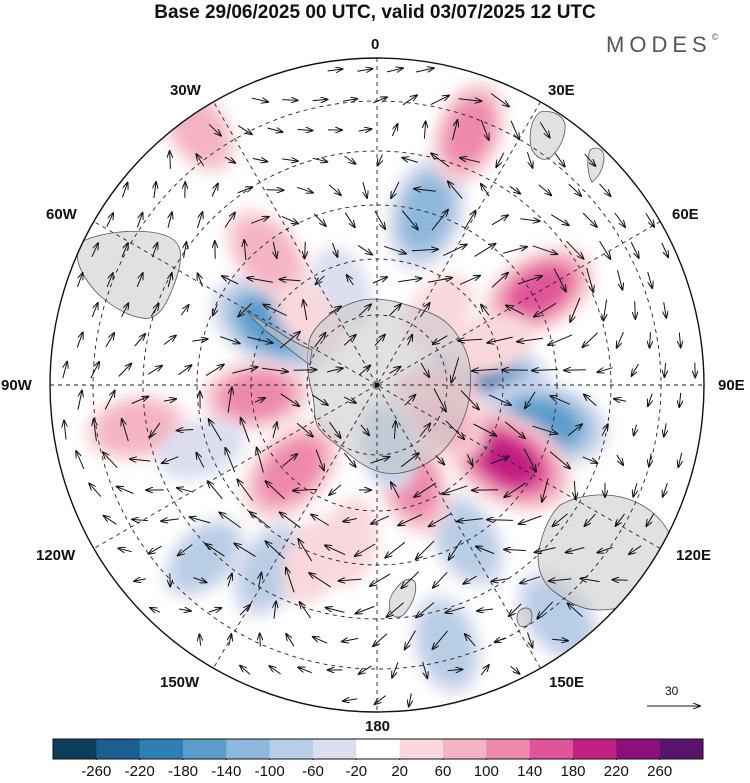  I want to click on brand-name: MODES, so click(659, 44).